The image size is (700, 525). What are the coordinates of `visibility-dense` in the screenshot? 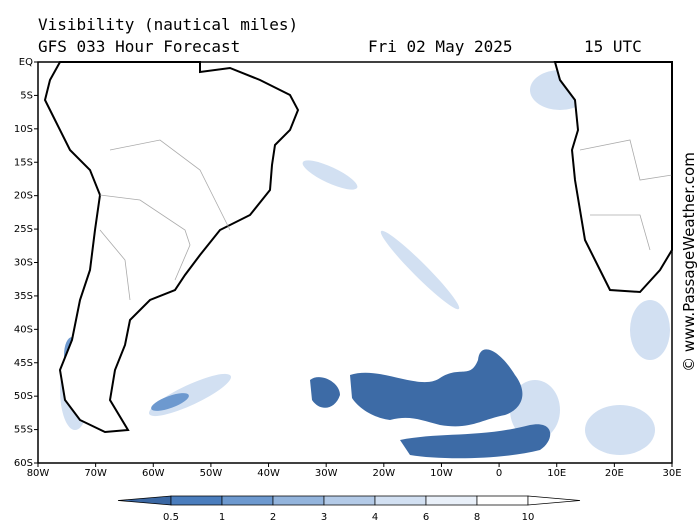 It's located at (430, 404).